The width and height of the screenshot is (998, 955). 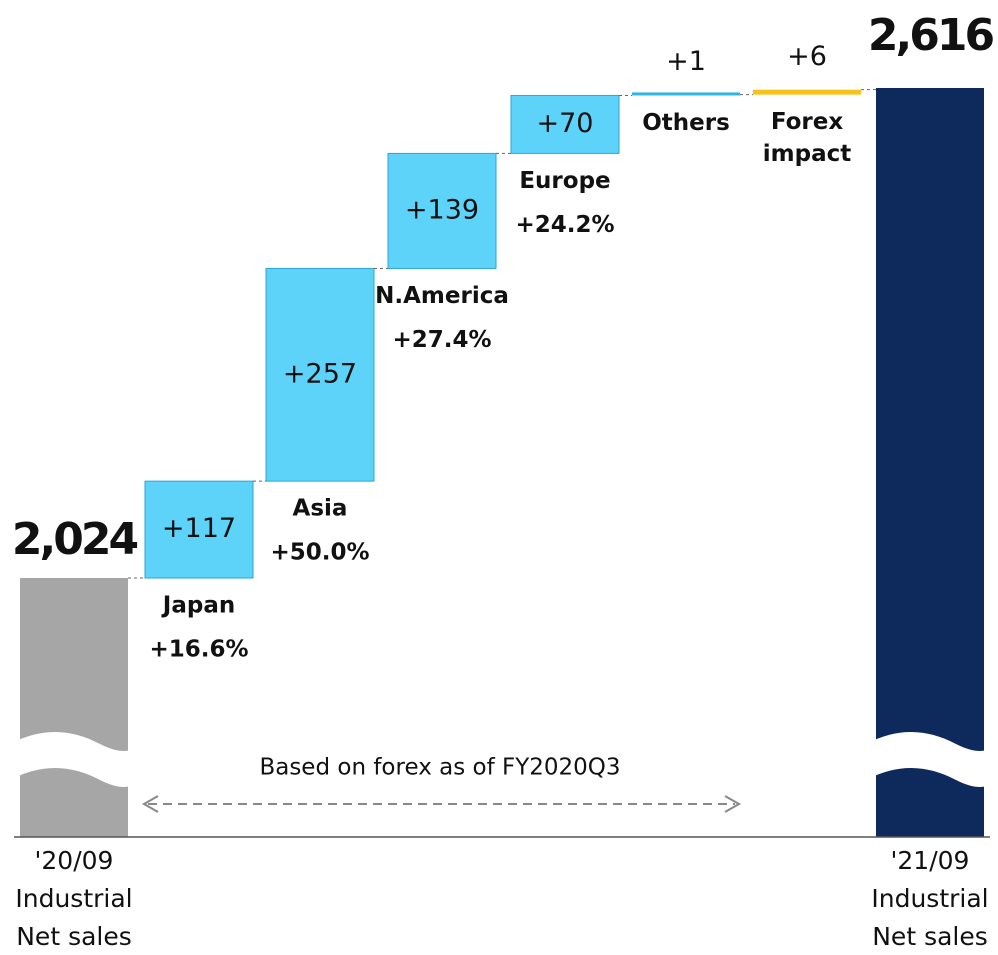 I want to click on value-label: +139, so click(x=442, y=209).